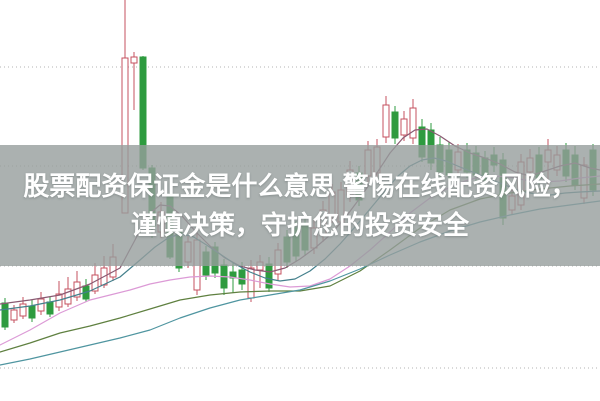 This screenshot has width=600, height=401. Describe the element at coordinates (300, 185) in the screenshot. I see `headline-line-1: 股票配资保证金是什么意思 警惕在线配资风险，` at that location.